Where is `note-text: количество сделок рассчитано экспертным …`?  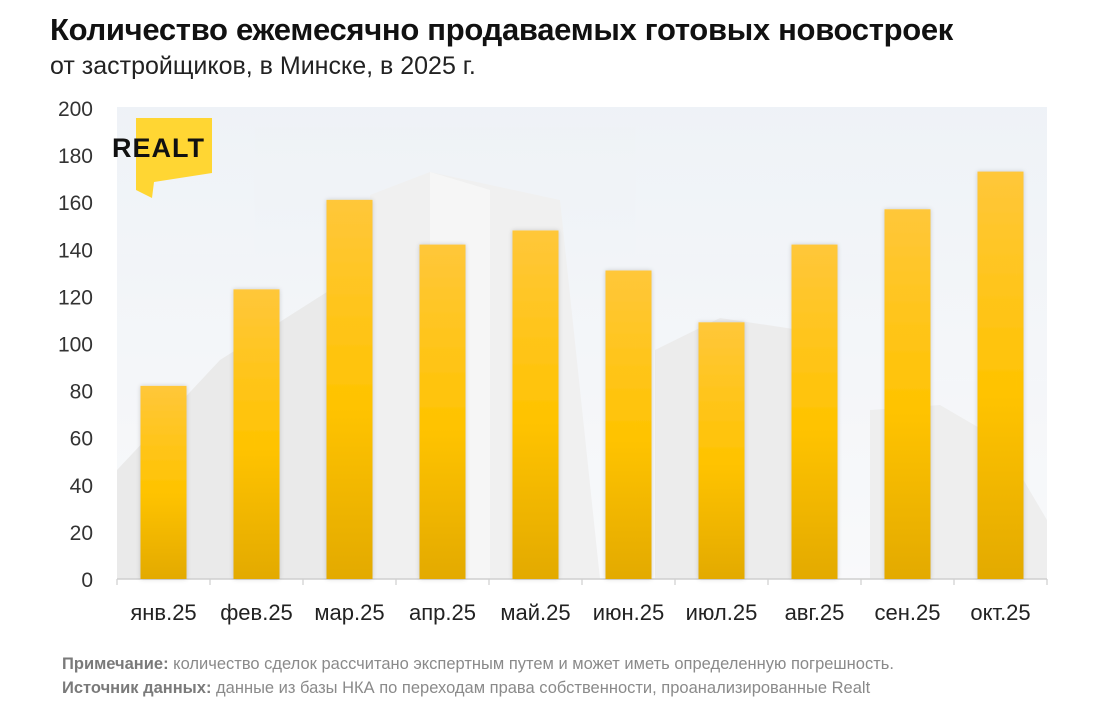 note-text: количество сделок рассчитано экспертным … is located at coordinates (531, 664).